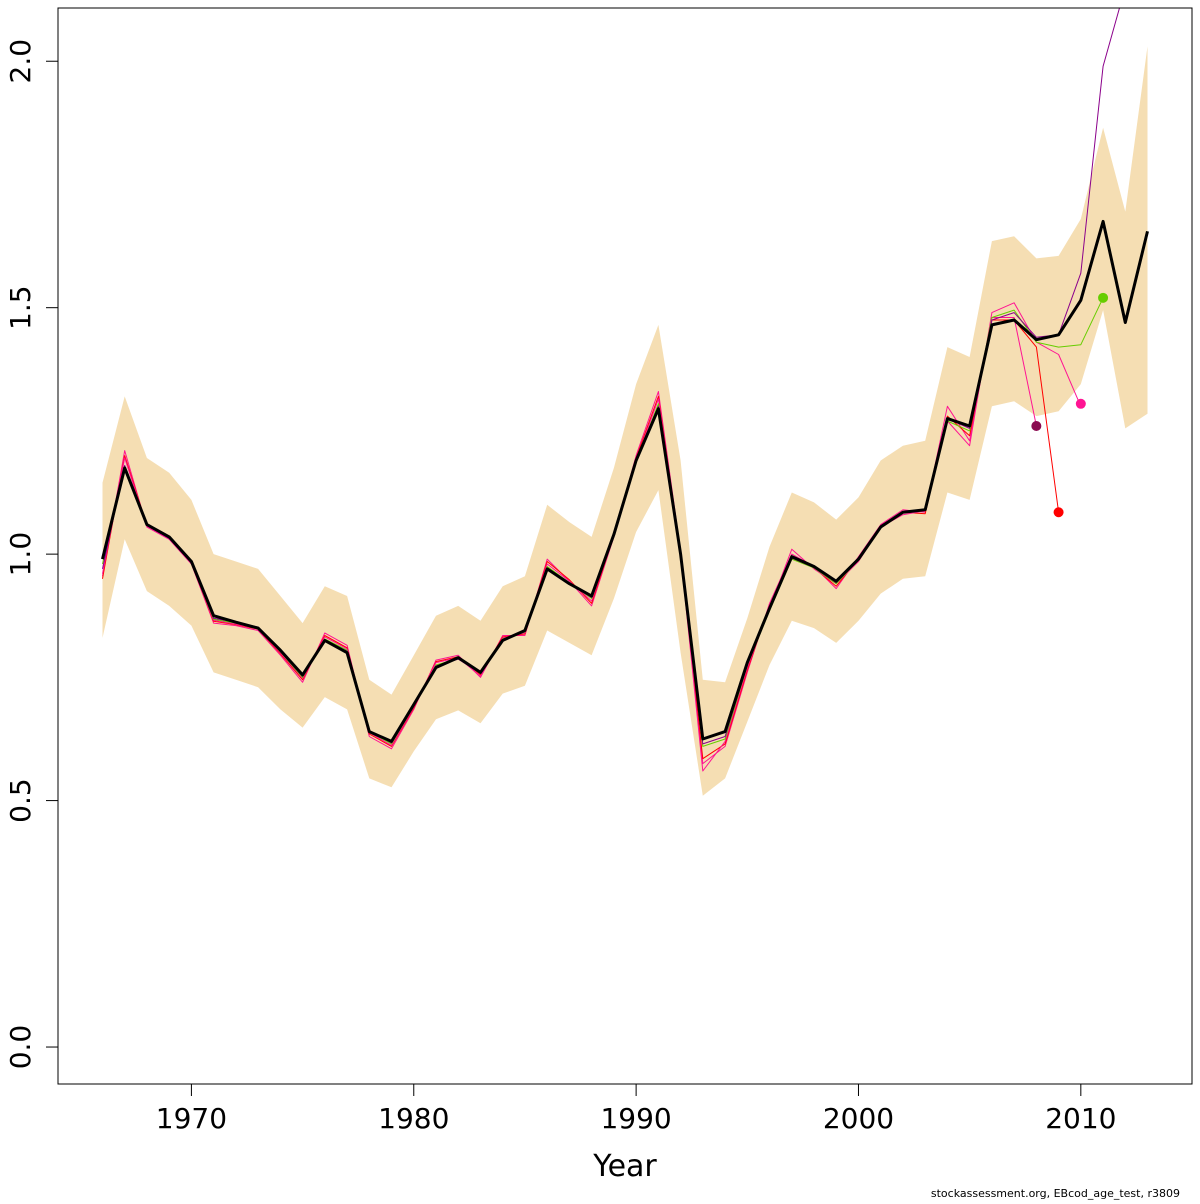 The width and height of the screenshot is (1200, 1204). Describe the element at coordinates (1080, 1118) in the screenshot. I see `x-tick-label: 2010` at that location.